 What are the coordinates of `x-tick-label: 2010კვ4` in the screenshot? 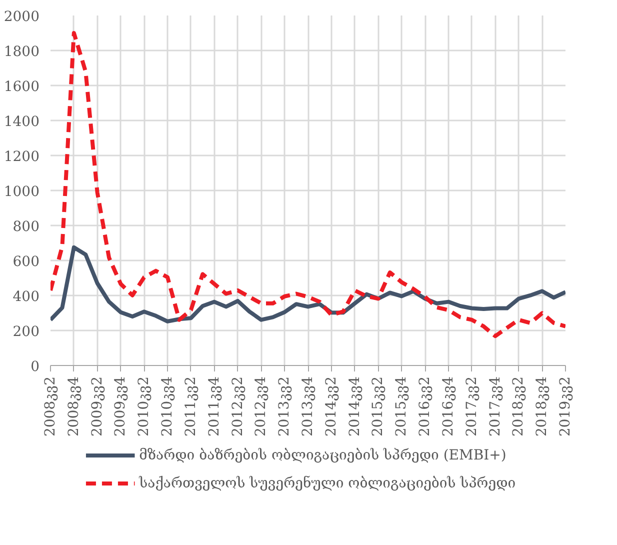 It's located at (168, 406).